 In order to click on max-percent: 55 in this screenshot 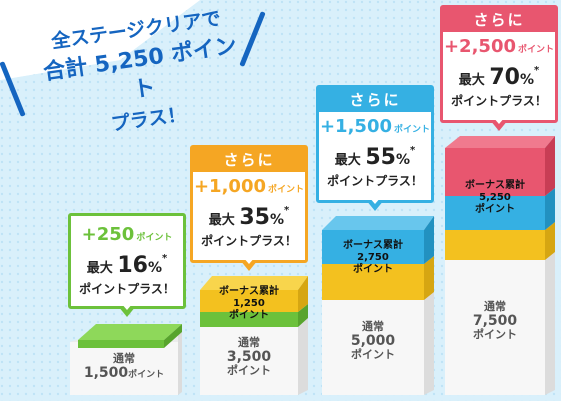, I will do `click(380, 157)`.